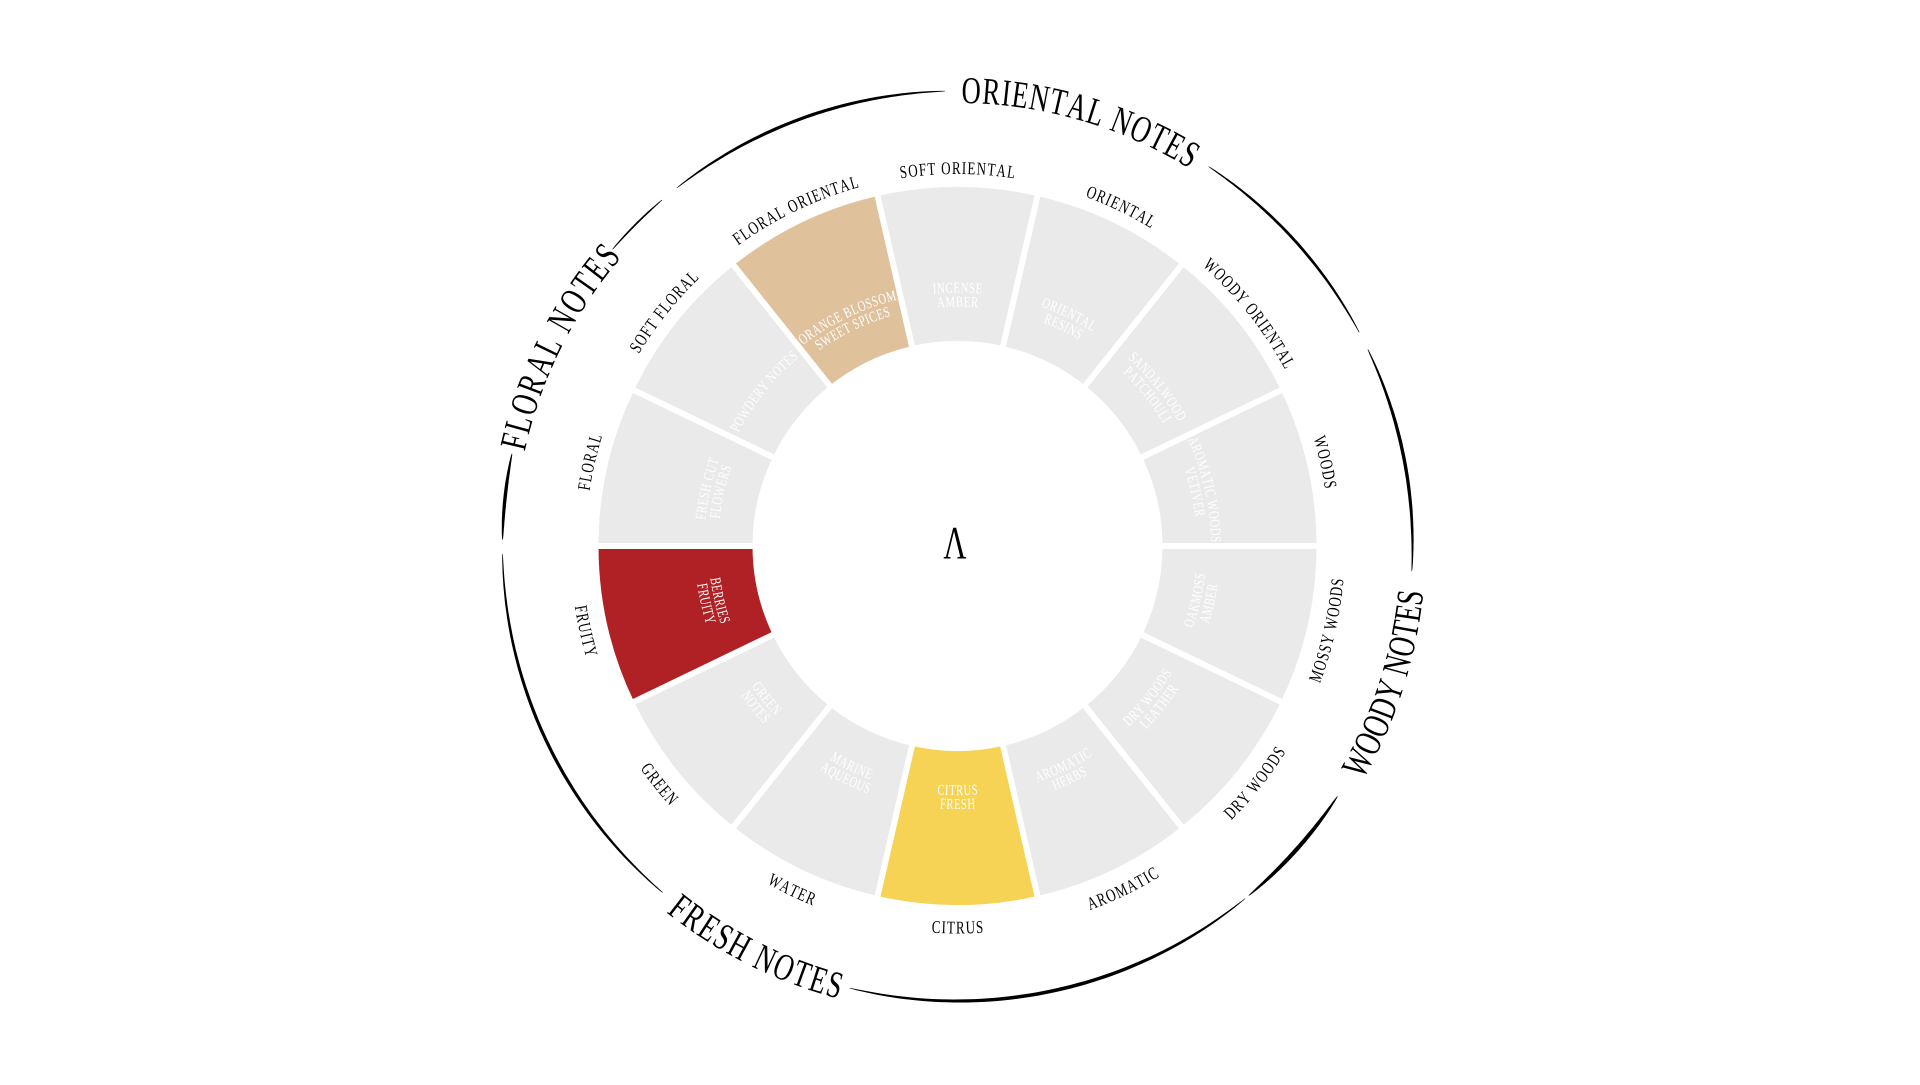  What do you see at coordinates (1328, 640) in the screenshot?
I see `svg-text: Y` at bounding box center [1328, 640].